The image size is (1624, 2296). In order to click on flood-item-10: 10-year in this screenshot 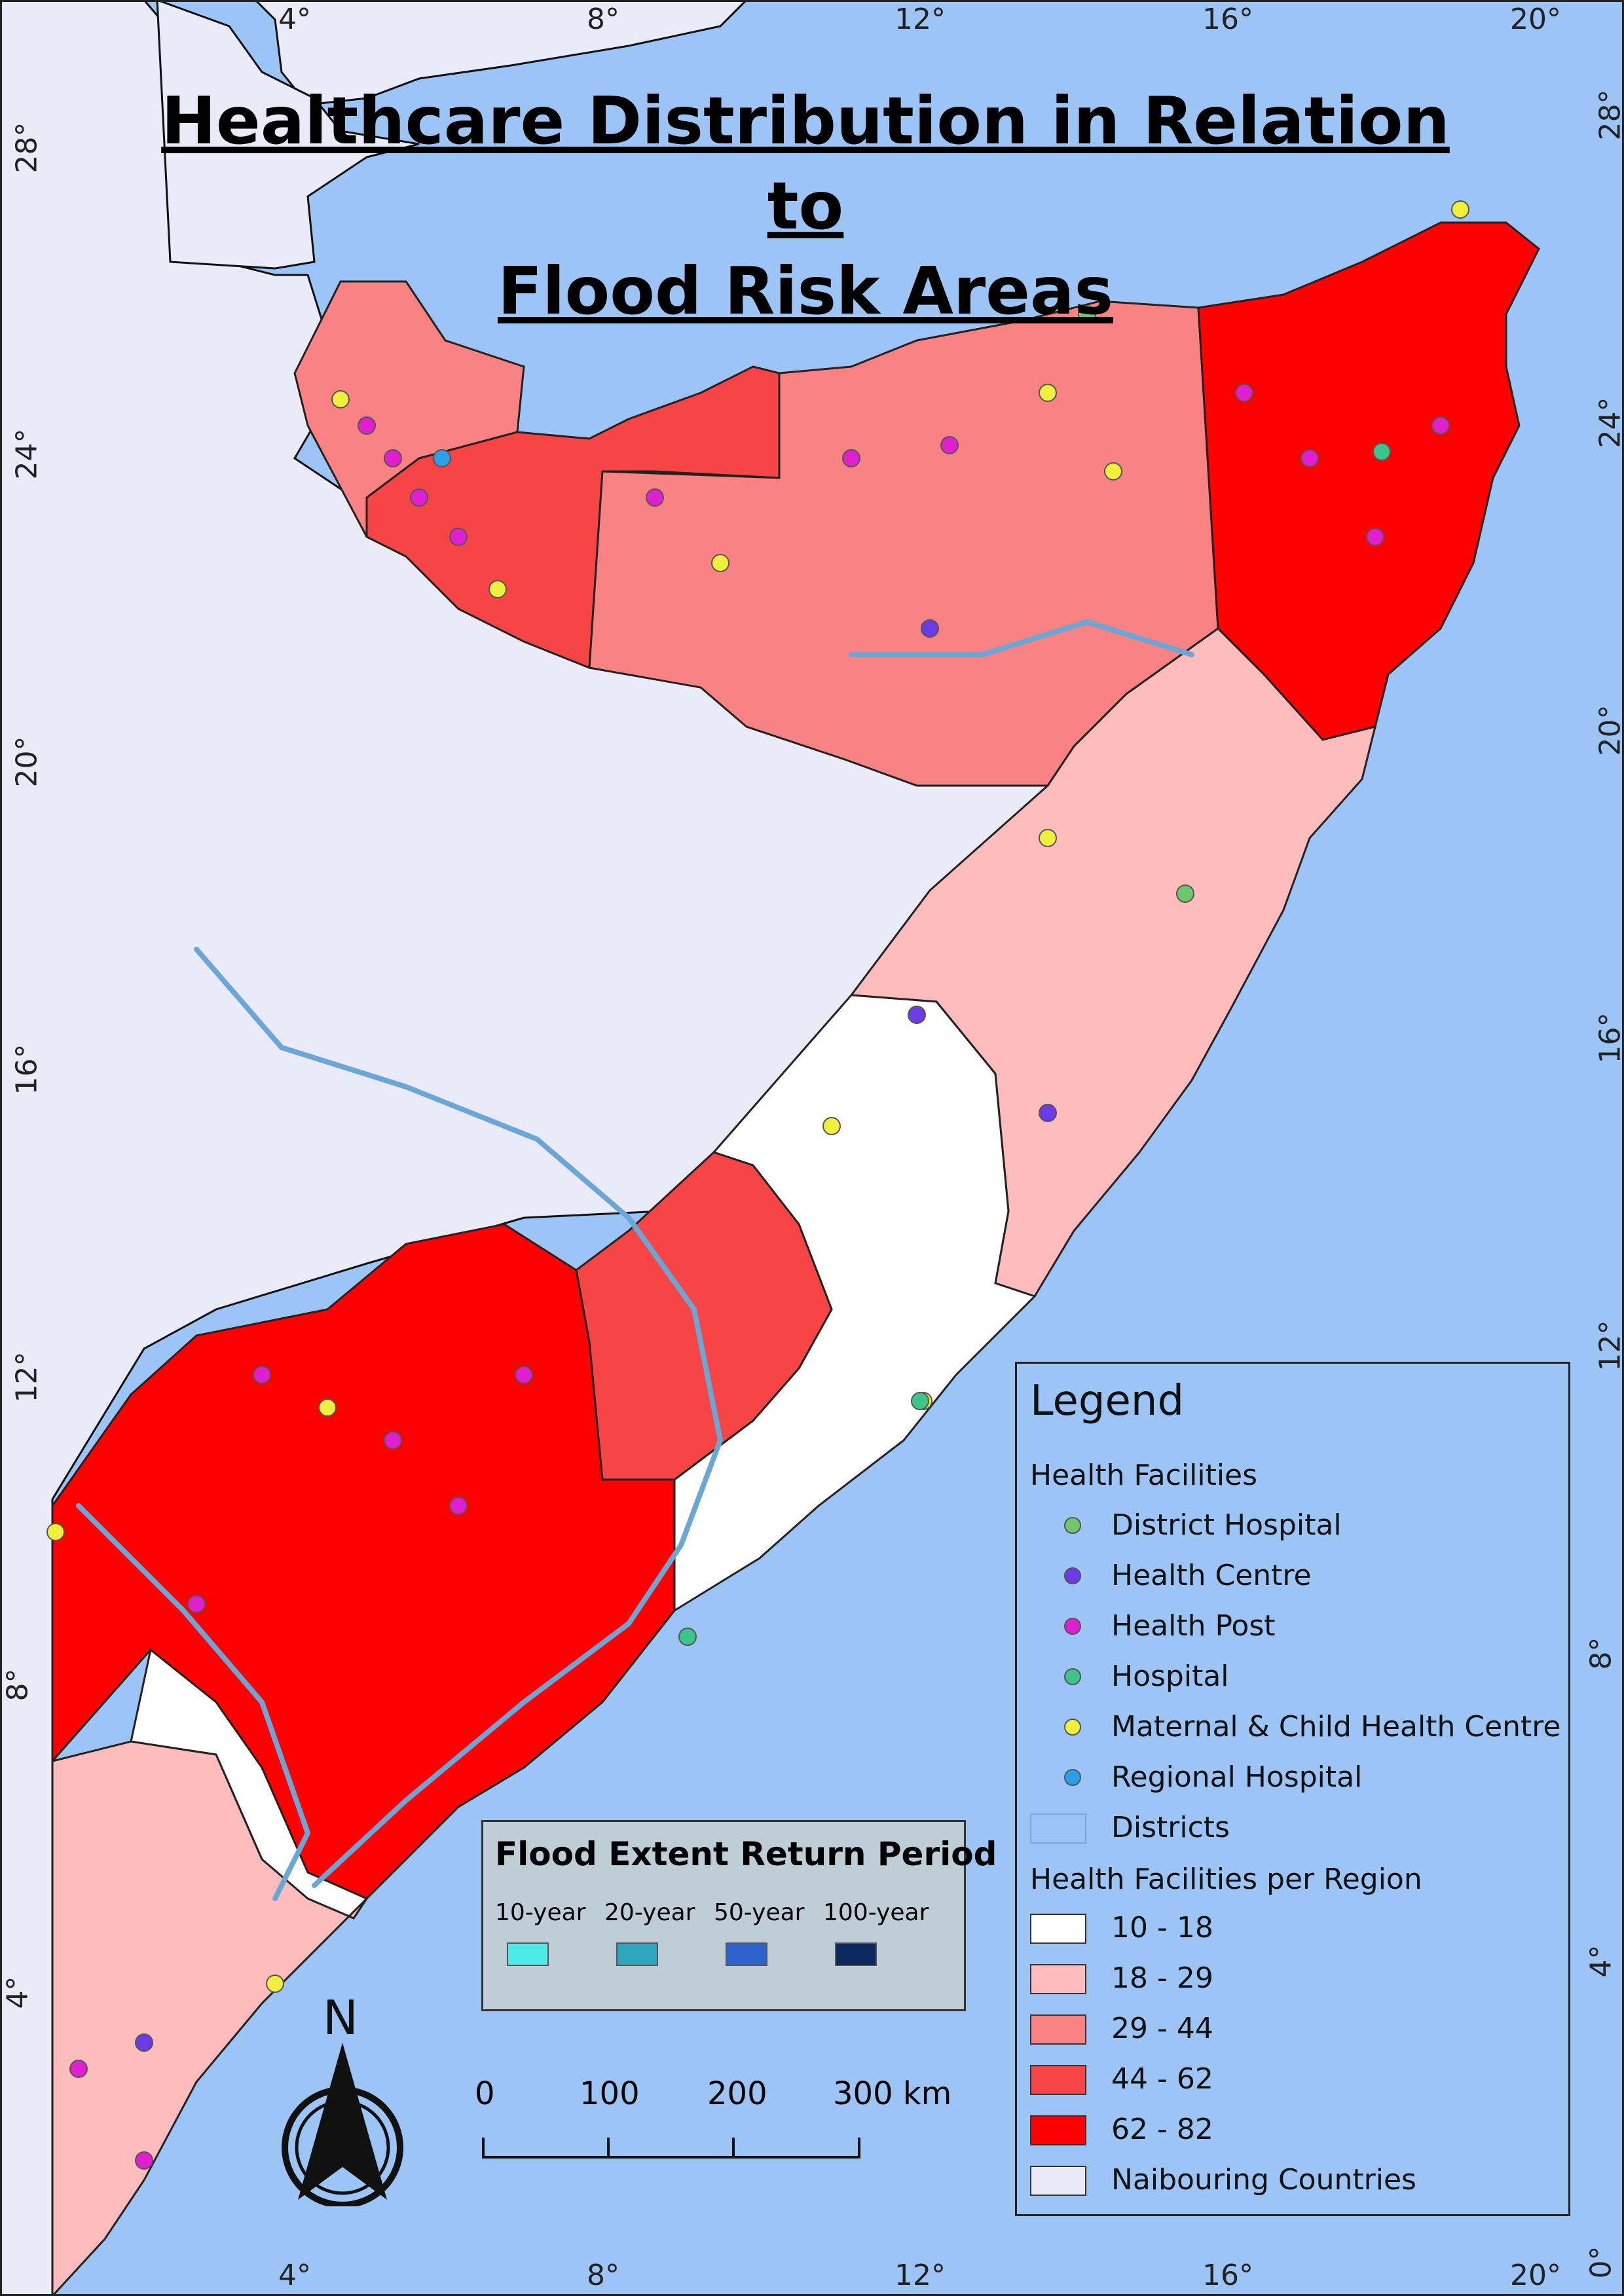, I will do `click(550, 1938)`.